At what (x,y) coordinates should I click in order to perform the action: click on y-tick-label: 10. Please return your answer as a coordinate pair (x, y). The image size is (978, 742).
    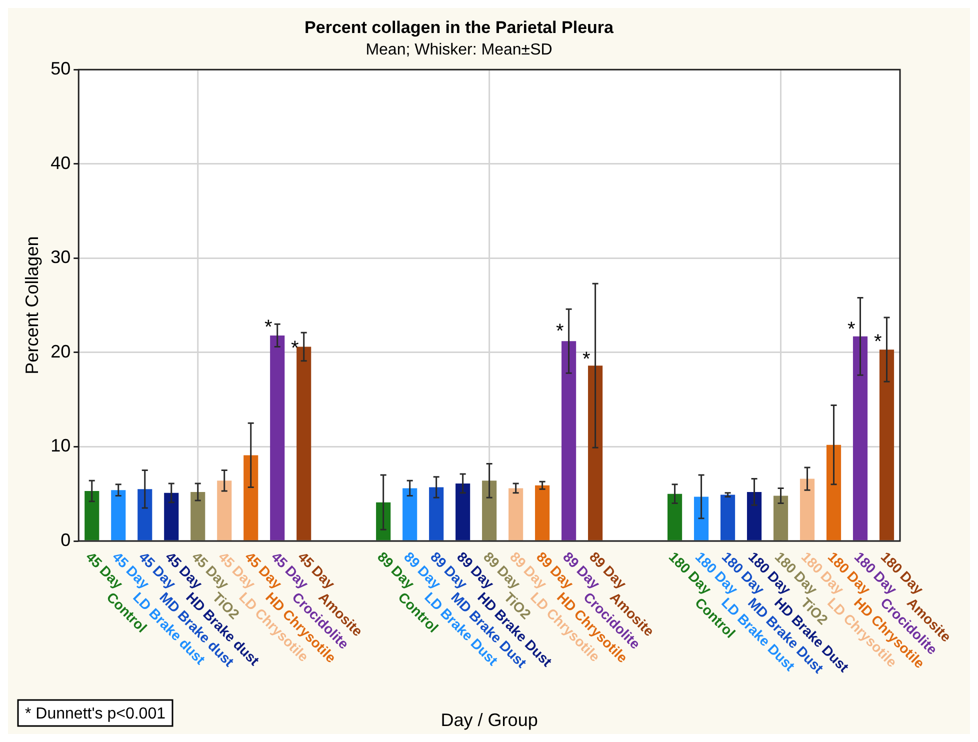
    Looking at the image, I should click on (60, 446).